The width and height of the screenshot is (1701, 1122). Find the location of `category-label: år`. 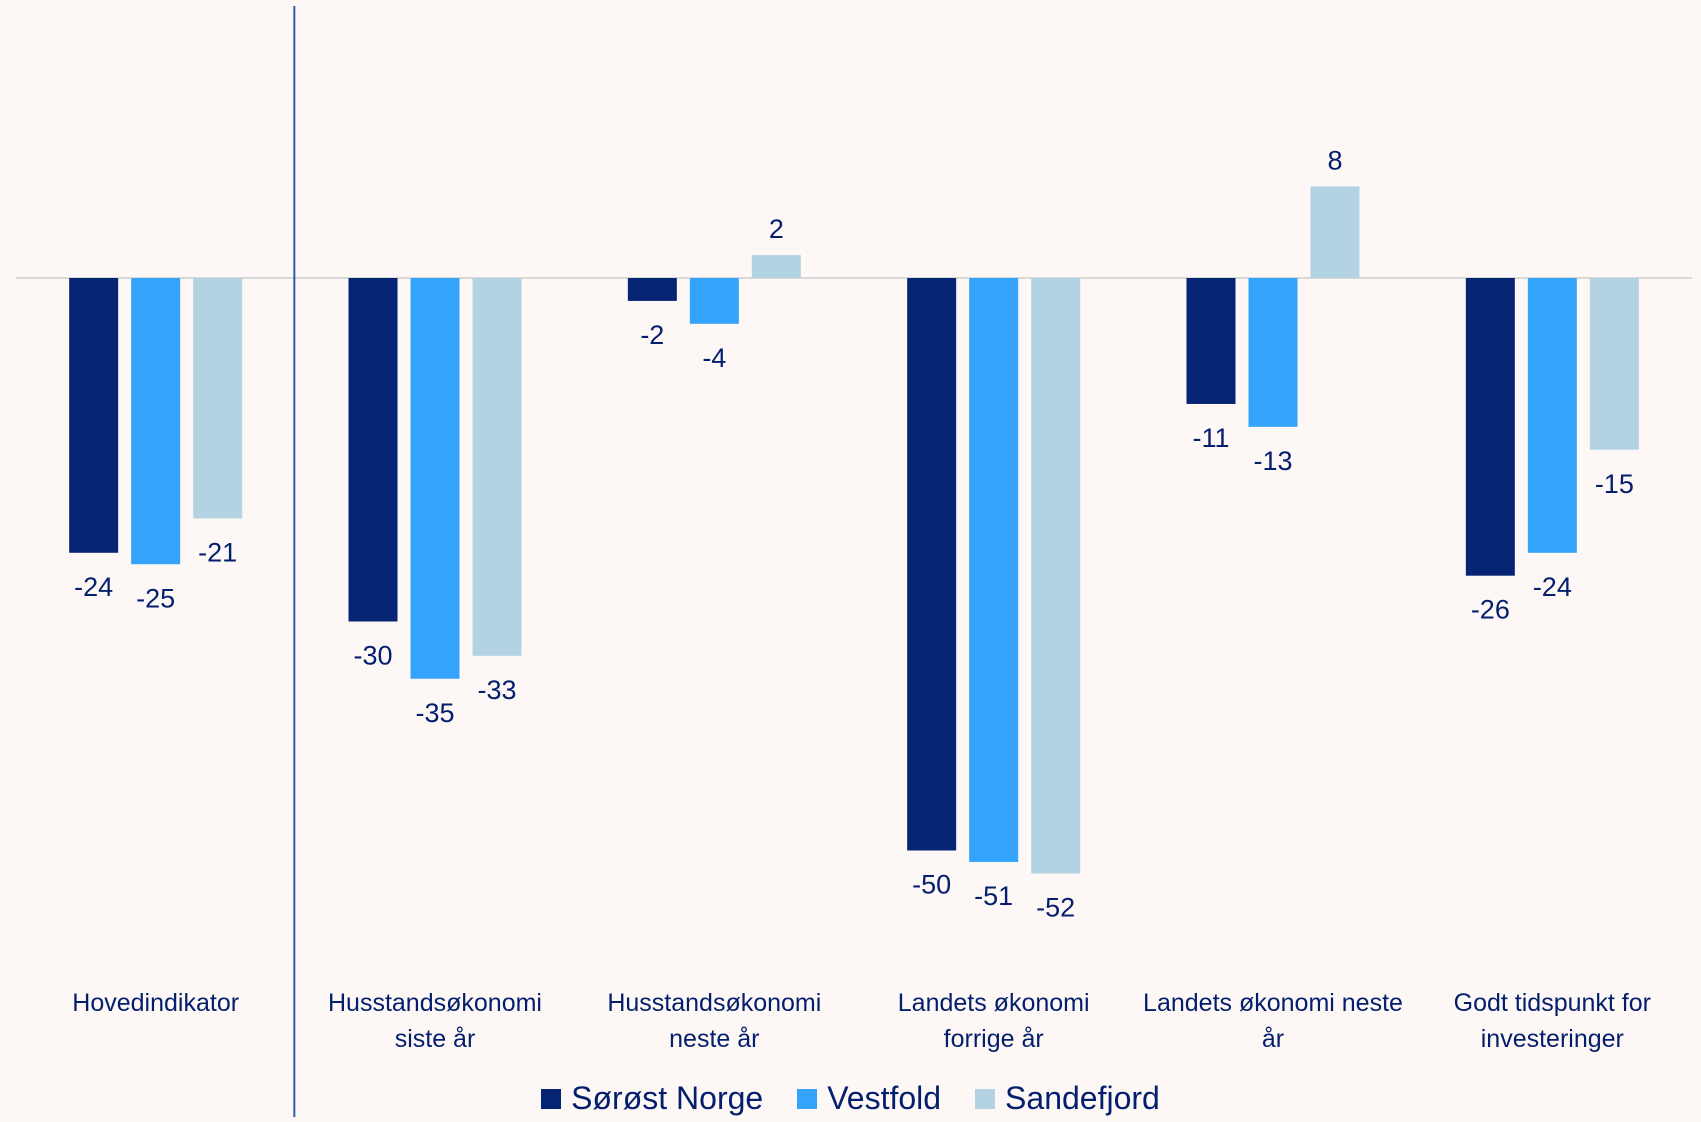

category-label: år is located at coordinates (1273, 1039).